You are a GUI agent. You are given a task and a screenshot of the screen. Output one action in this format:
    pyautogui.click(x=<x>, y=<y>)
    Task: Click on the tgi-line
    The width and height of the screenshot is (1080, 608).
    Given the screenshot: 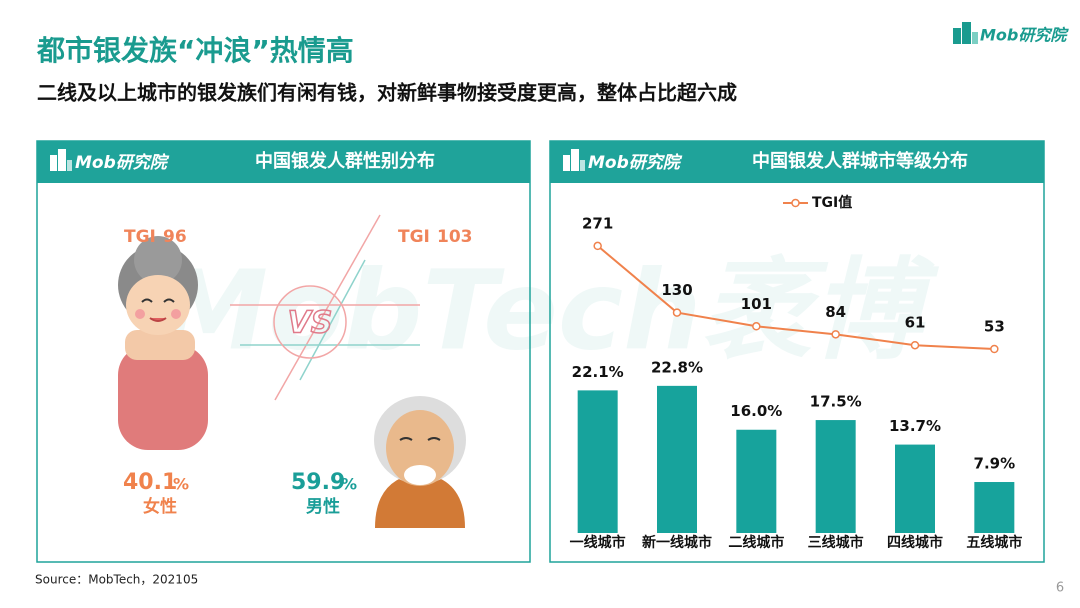 What is the action you would take?
    pyautogui.click(x=796, y=297)
    